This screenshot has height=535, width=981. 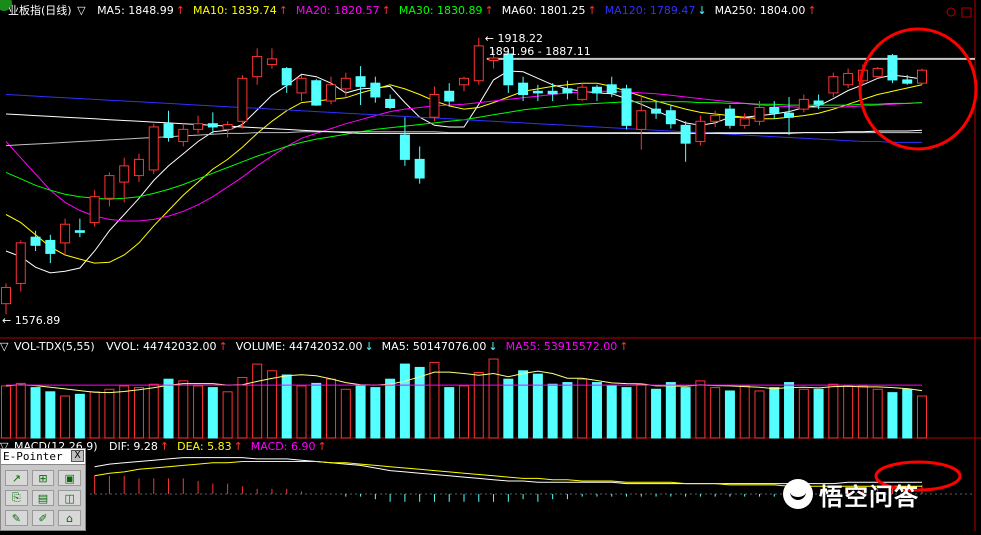 I want to click on e-pointer-toolbox: E-Pointer X ↗ ⊞ ▣ ⎘ ▤ ◫ ✎ ✐ ⌂, so click(x=43, y=489).